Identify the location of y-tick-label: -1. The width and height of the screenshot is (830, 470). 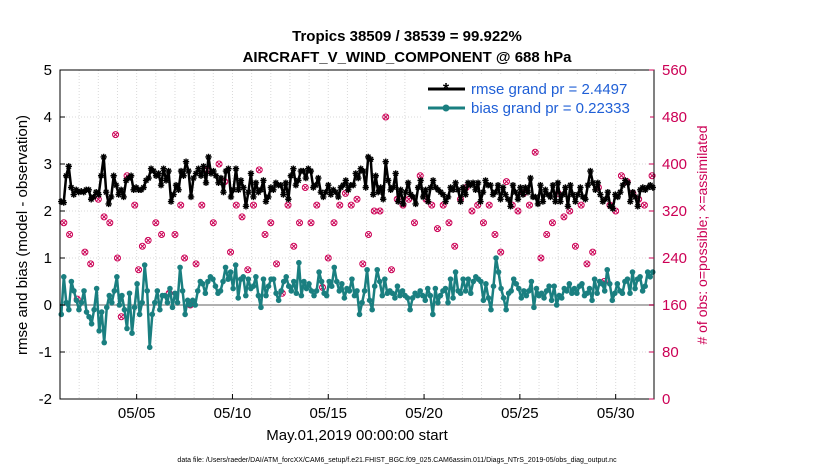
(45, 352).